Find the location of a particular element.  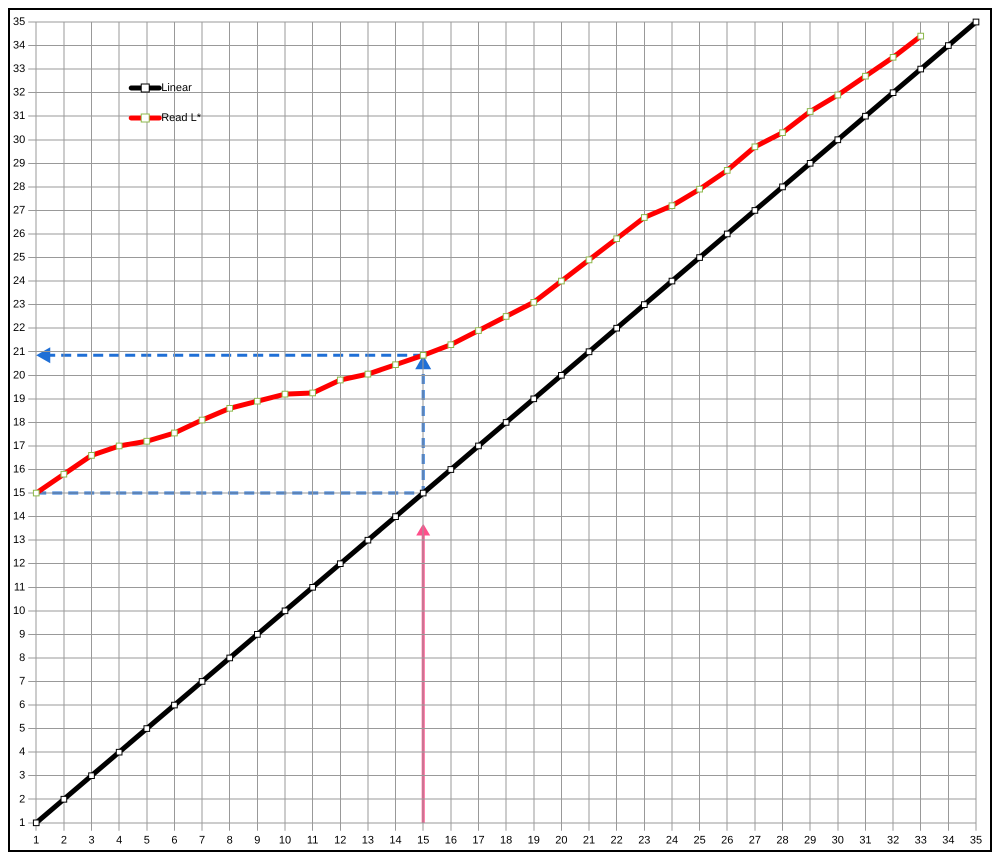

legend-label: Linear is located at coordinates (176, 88).